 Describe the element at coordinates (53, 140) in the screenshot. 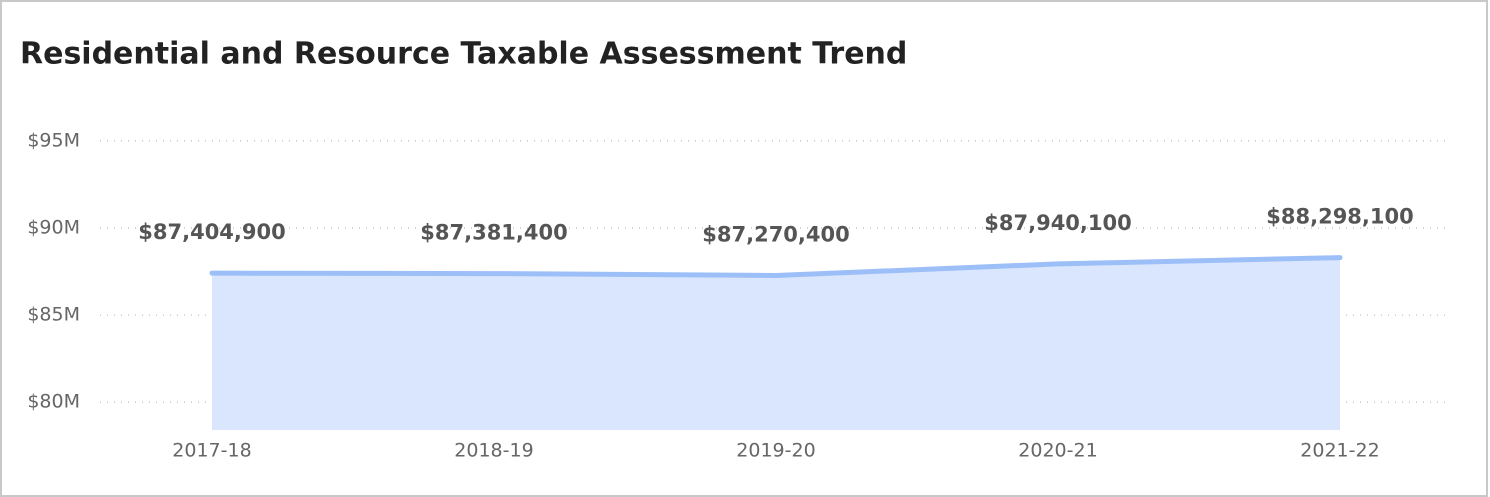

I see `y-tick-label: $95M` at that location.